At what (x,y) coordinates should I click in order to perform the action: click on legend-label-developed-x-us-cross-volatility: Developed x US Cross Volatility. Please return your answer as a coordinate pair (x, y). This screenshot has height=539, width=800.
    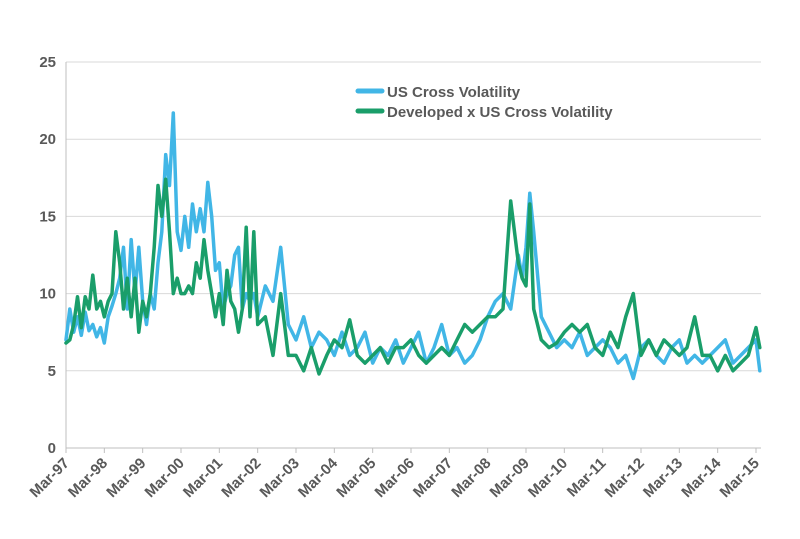
    Looking at the image, I should click on (500, 112).